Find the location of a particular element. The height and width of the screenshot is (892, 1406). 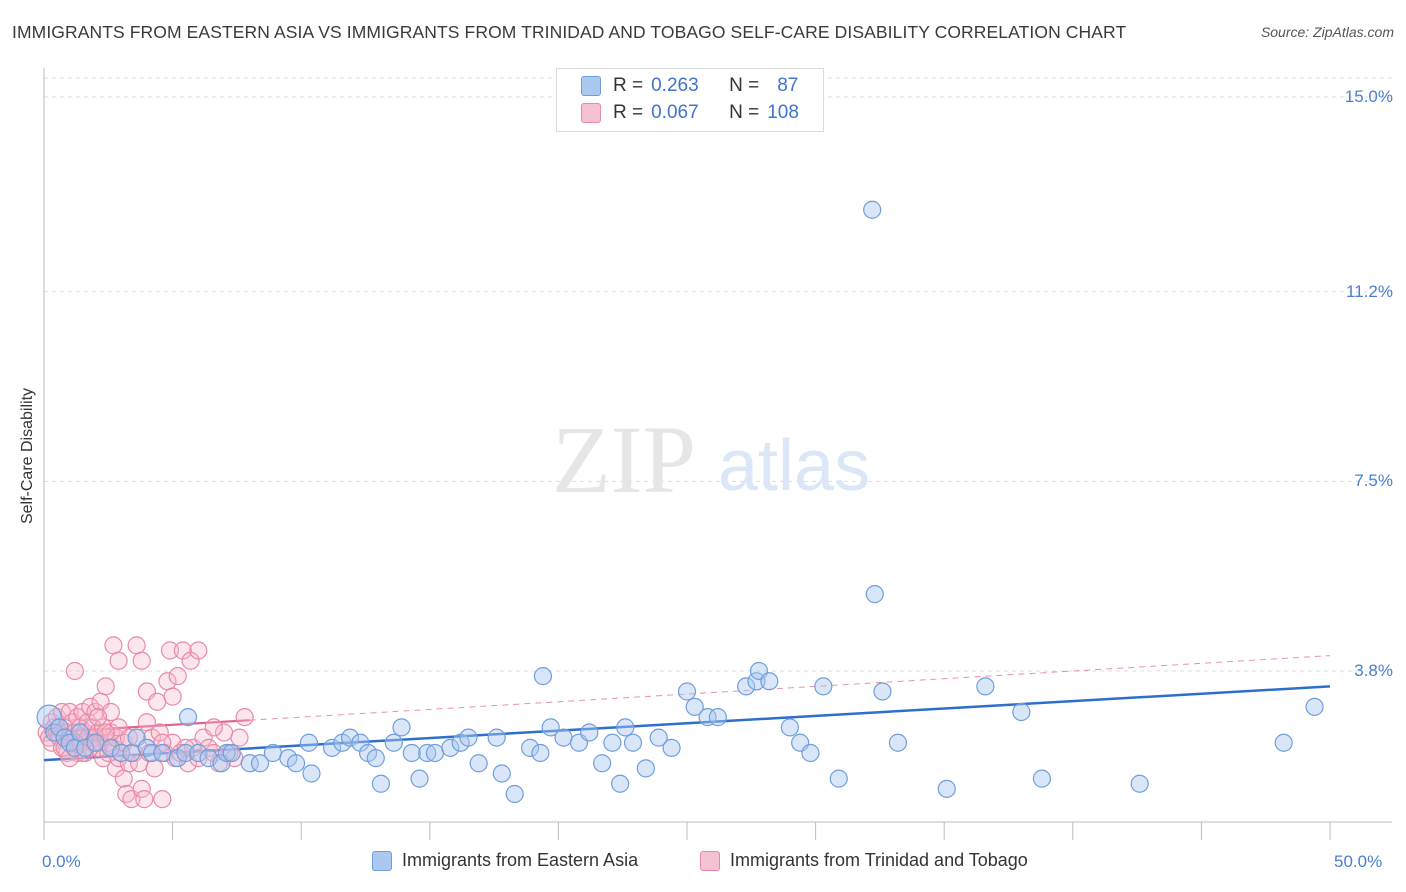

x-tick-label-max: 50.0% is located at coordinates (1358, 861).